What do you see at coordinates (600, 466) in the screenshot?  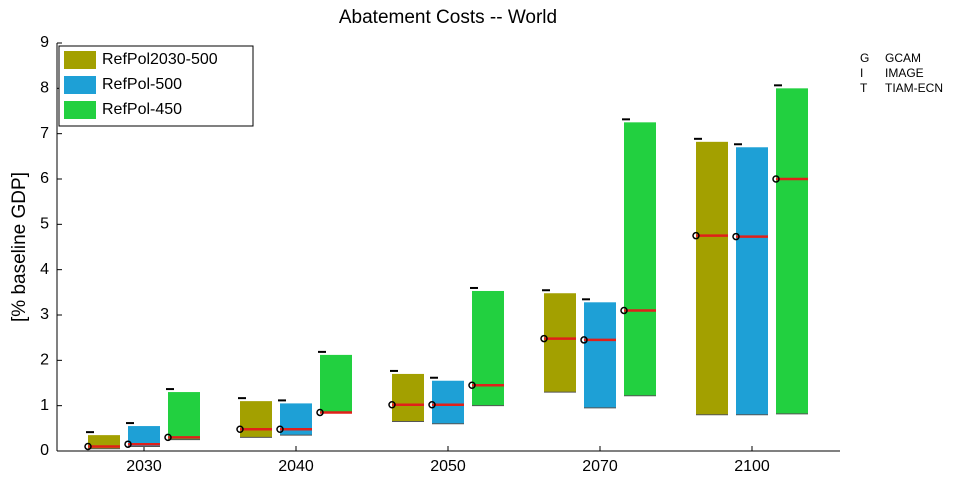 I see `x-tick-label: 2070` at bounding box center [600, 466].